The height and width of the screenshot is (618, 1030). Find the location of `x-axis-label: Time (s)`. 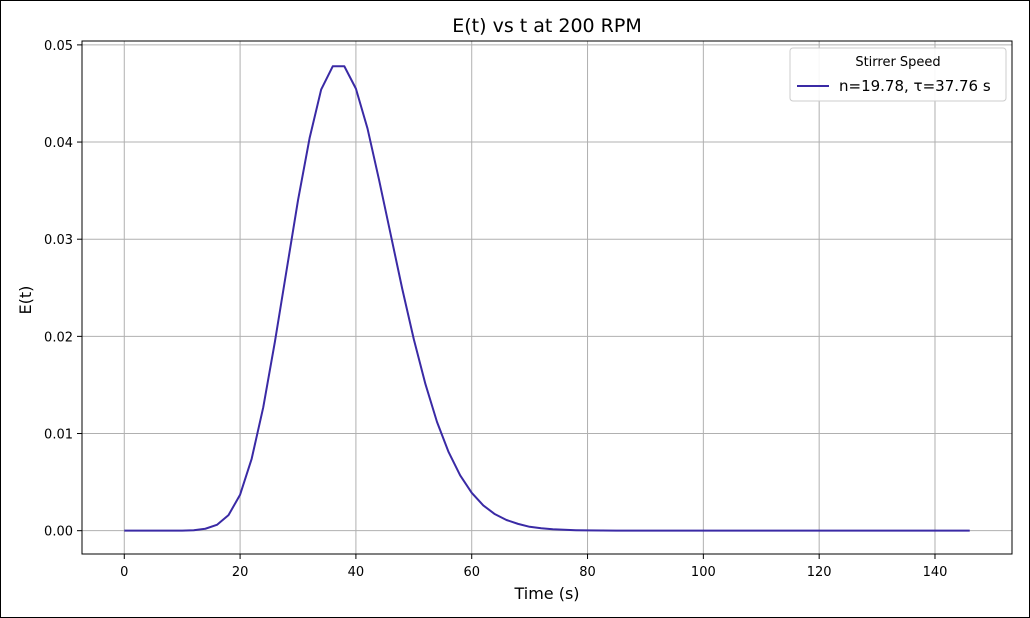

x-axis-label: Time (s) is located at coordinates (546, 593).